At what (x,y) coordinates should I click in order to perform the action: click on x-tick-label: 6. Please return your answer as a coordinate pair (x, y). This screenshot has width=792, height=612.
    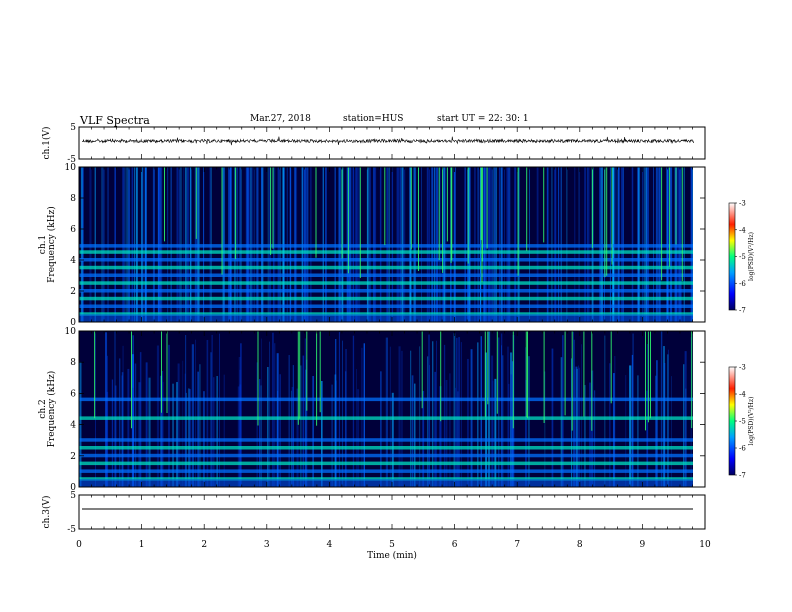
    Looking at the image, I should click on (455, 545).